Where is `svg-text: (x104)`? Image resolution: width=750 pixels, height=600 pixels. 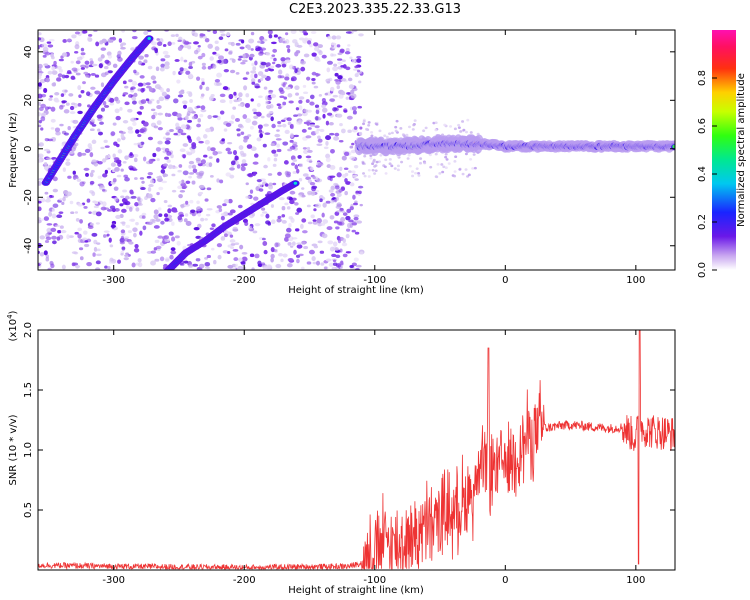
svg-text: (x104) is located at coordinates (12, 325).